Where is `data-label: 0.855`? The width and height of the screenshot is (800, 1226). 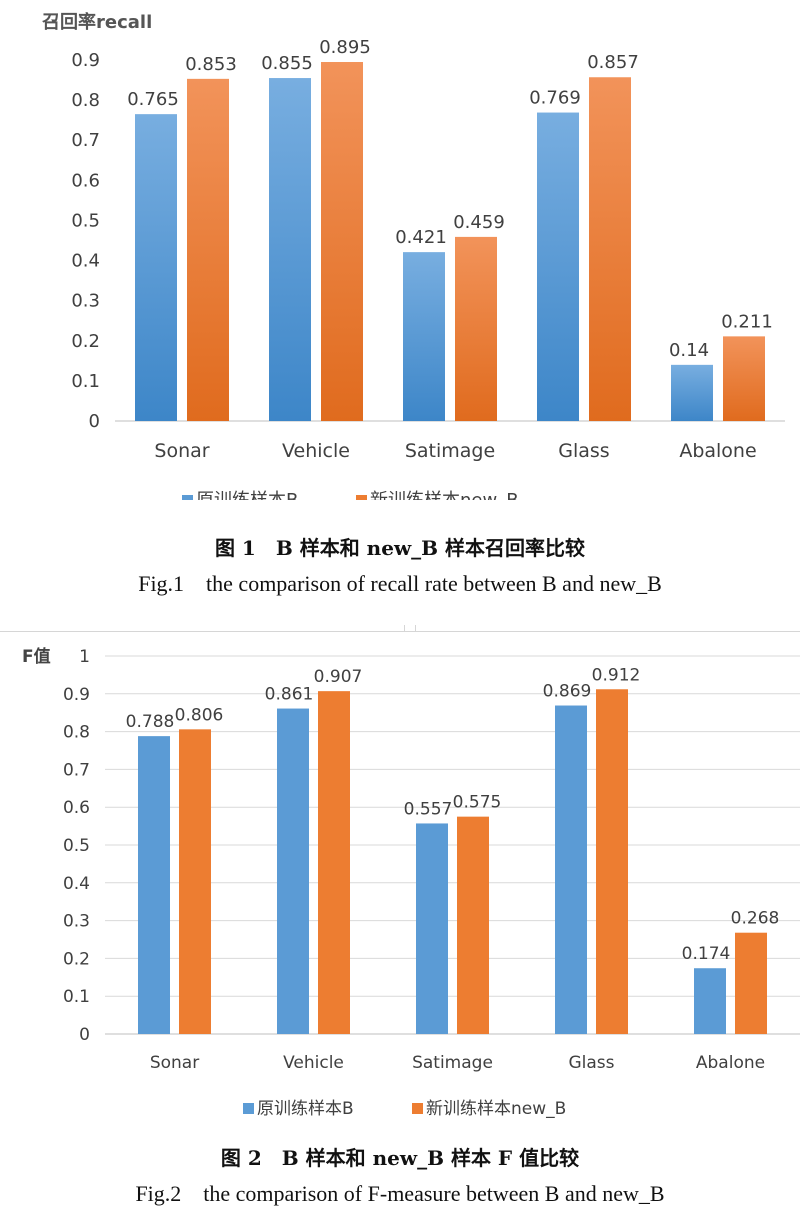 data-label: 0.855 is located at coordinates (287, 63).